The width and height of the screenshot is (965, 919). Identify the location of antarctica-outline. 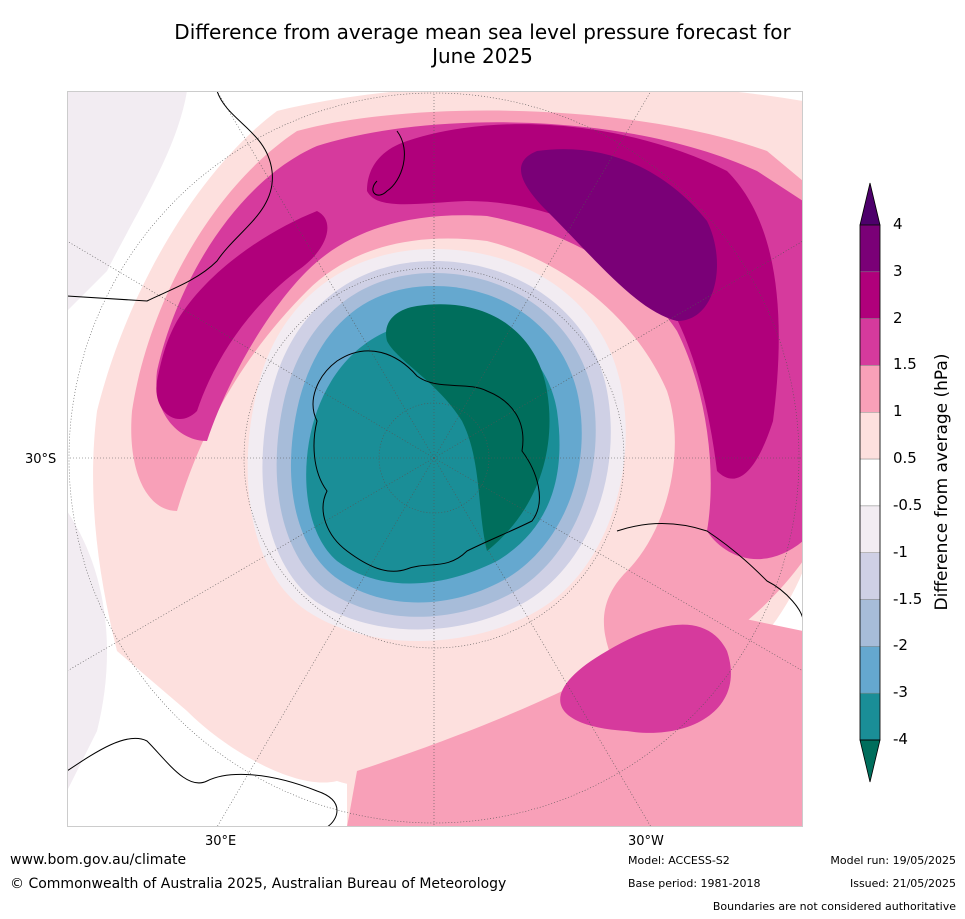
(426, 461).